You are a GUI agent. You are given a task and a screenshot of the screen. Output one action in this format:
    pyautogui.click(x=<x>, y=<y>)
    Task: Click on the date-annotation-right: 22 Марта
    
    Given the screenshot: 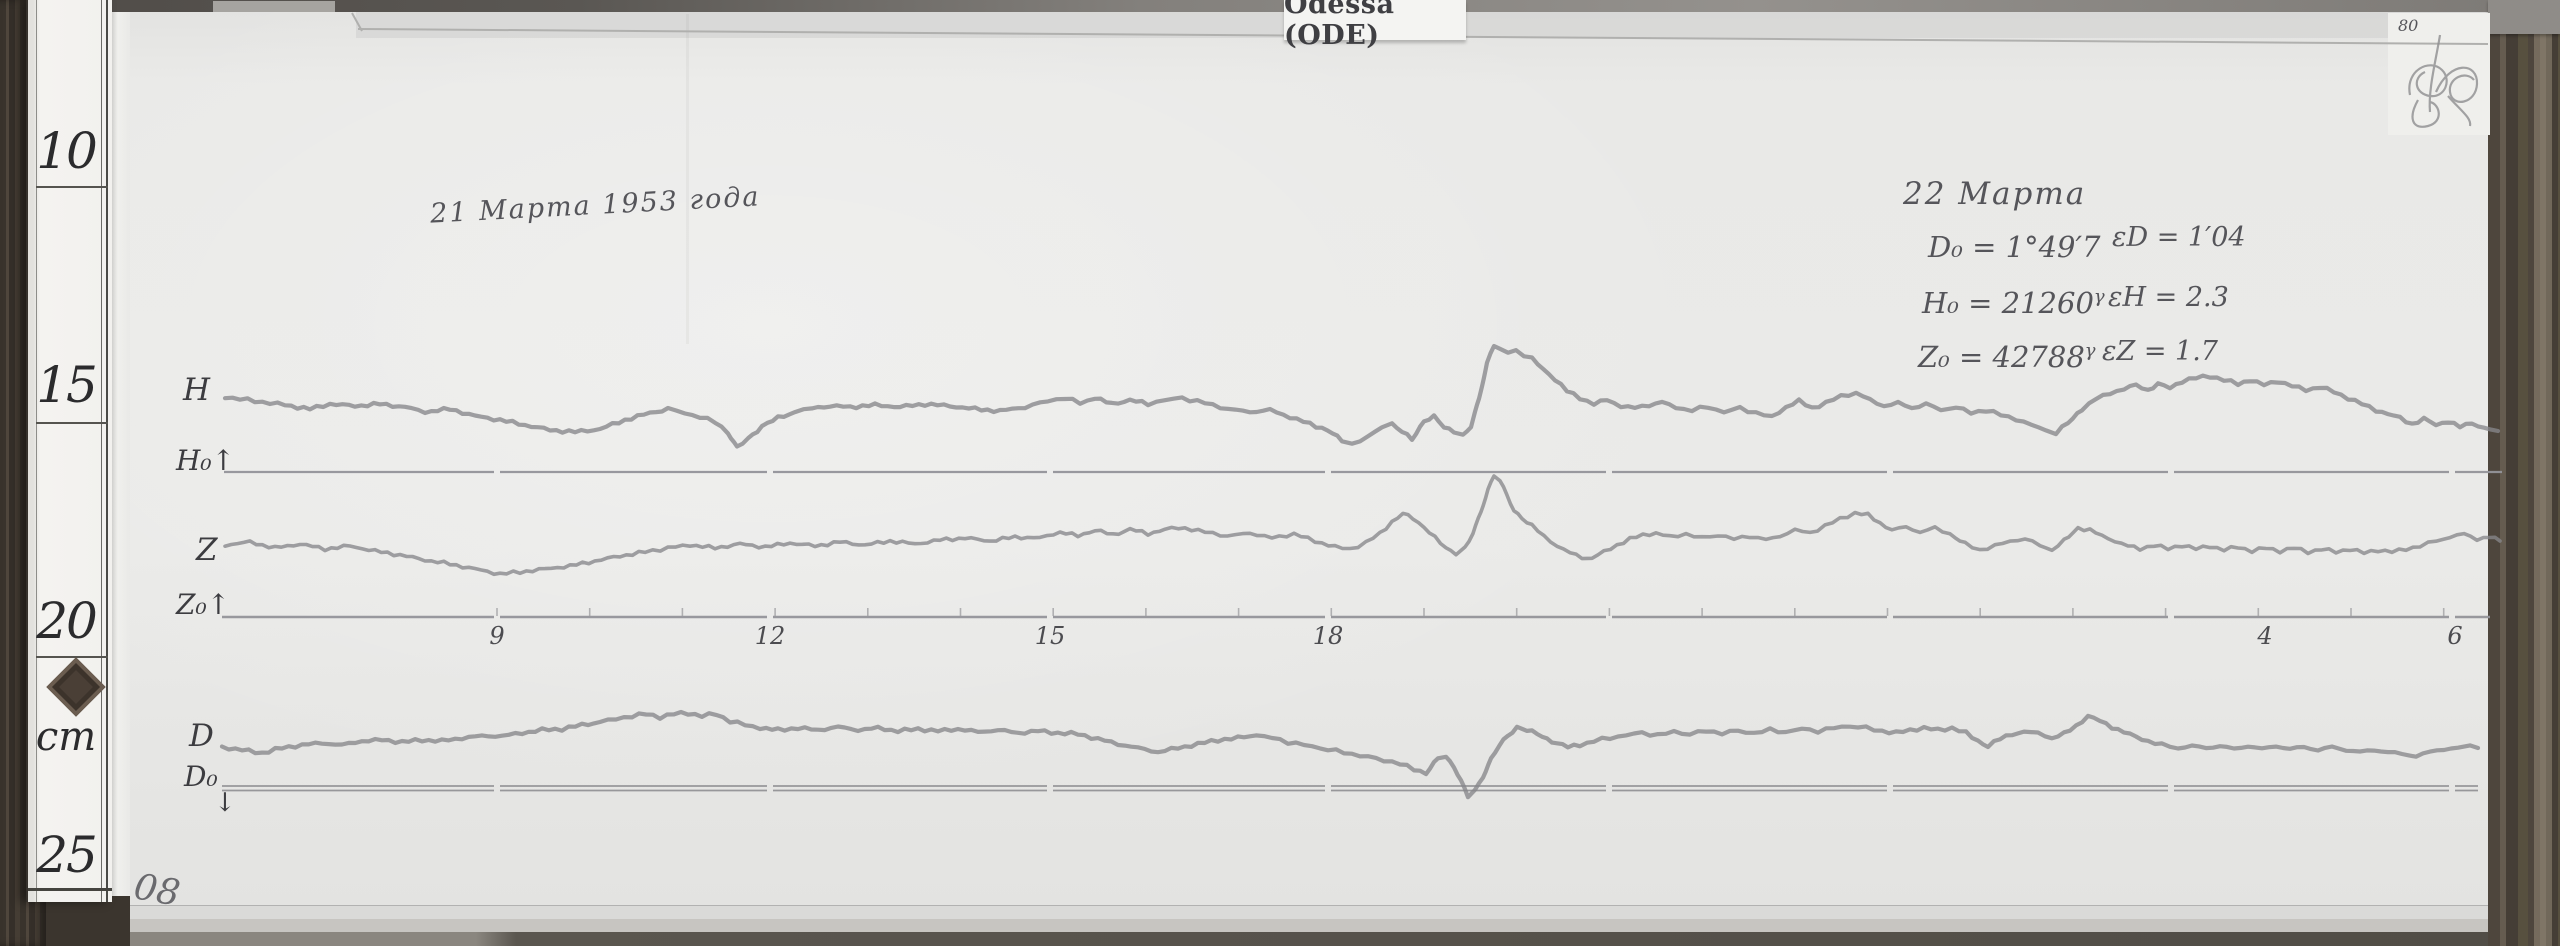 What is the action you would take?
    pyautogui.click(x=1995, y=194)
    